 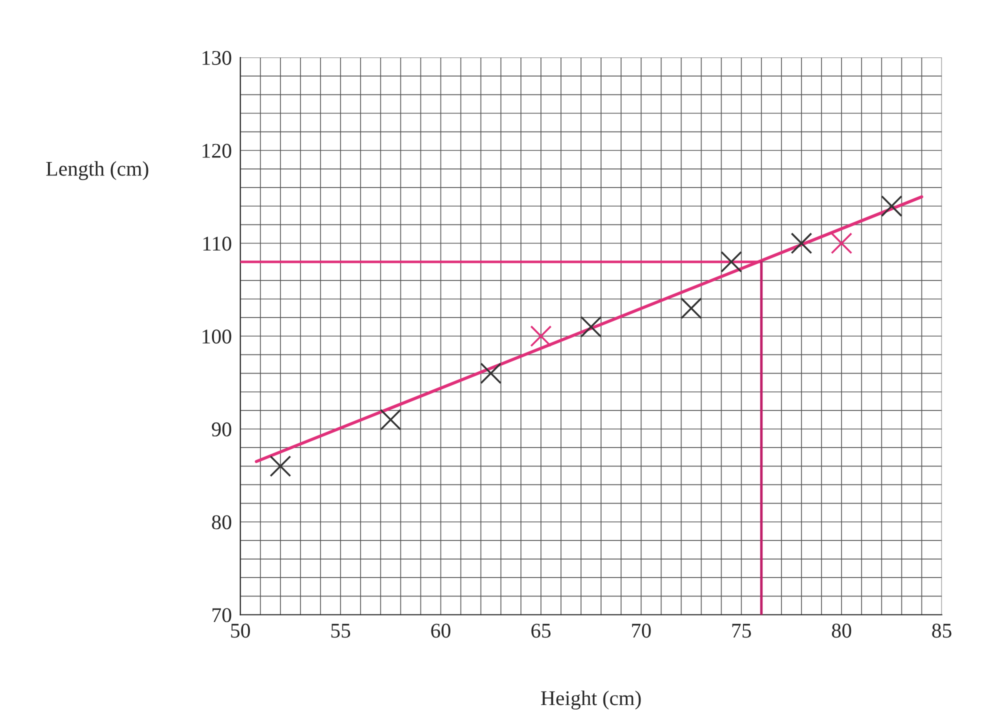 What do you see at coordinates (222, 615) in the screenshot?
I see `y-tick-label: 70` at bounding box center [222, 615].